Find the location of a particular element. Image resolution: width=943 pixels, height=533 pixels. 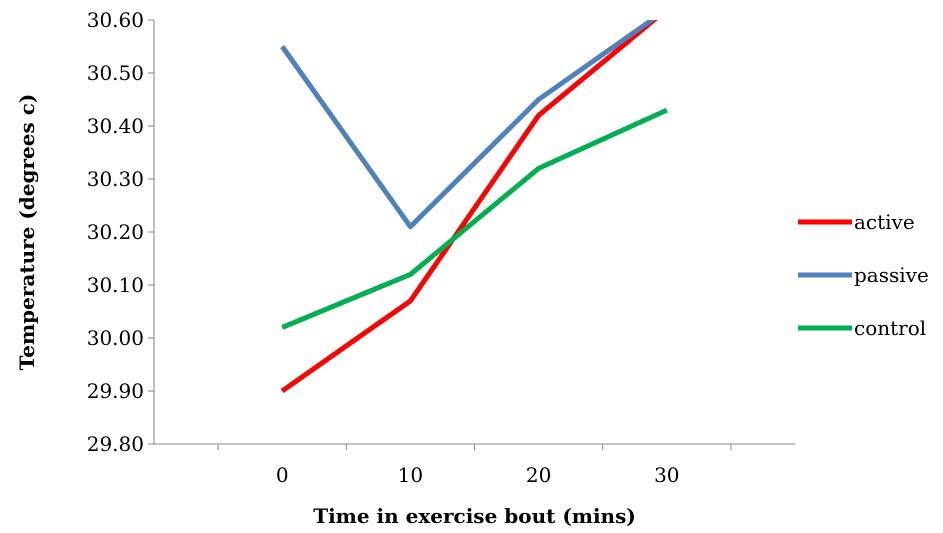

x-axis-tick-labels: 0 10 20 30 is located at coordinates (474, 465).